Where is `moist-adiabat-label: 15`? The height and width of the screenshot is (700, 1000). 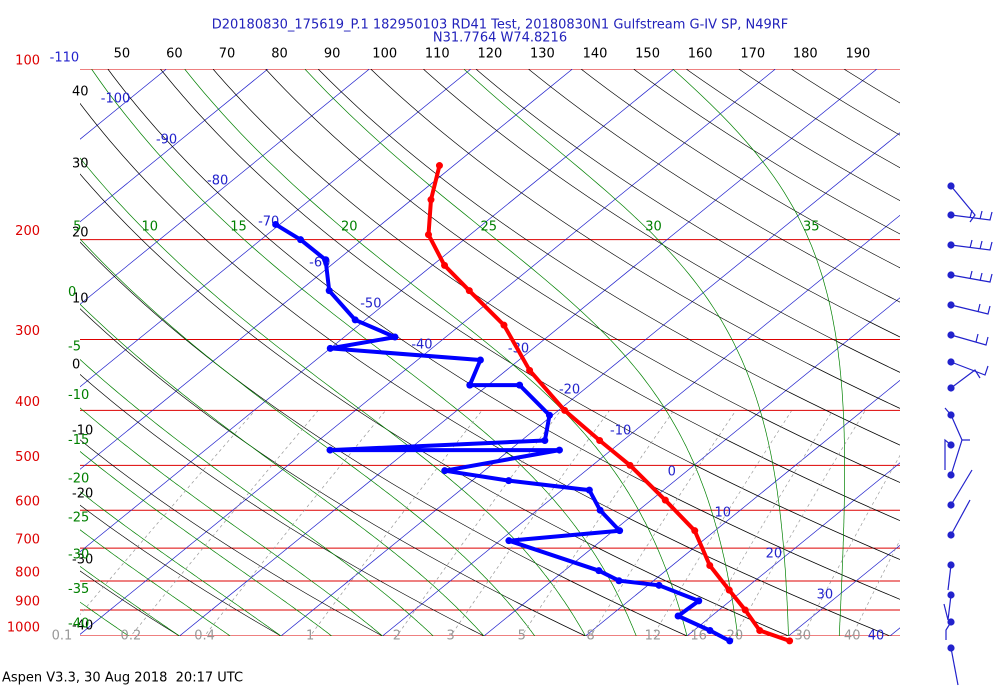 moist-adiabat-label: 15 is located at coordinates (238, 227).